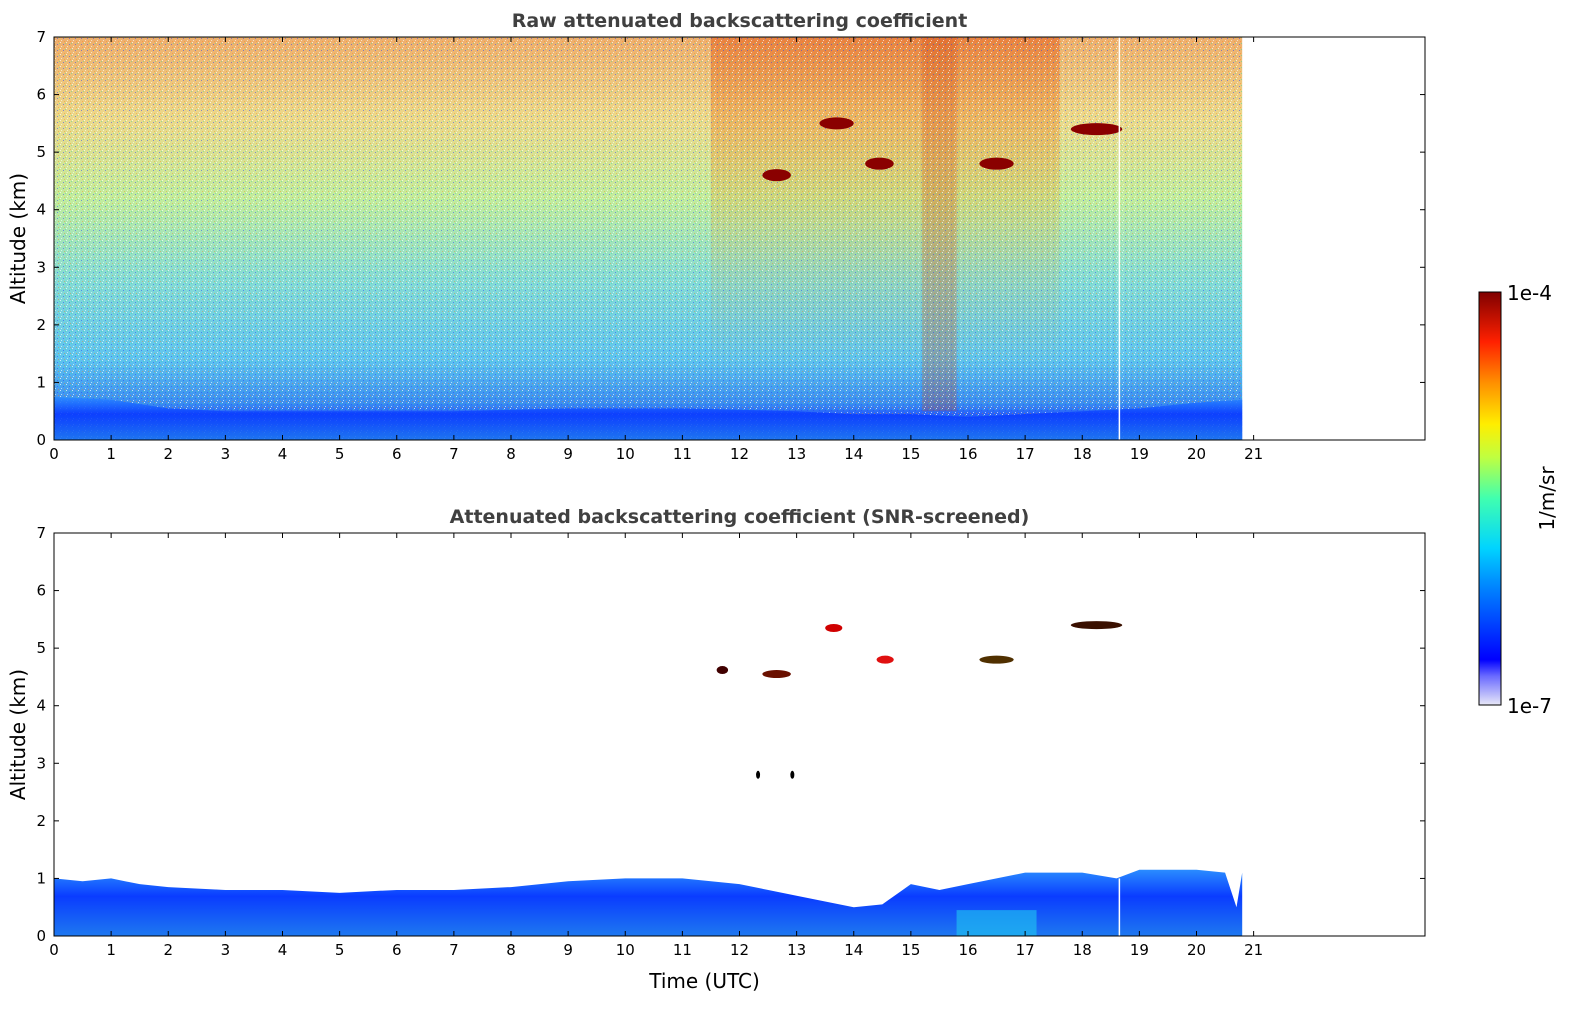 The image size is (1595, 1020). What do you see at coordinates (1529, 706) in the screenshot?
I see `colorbar-min-label: 1e-7` at bounding box center [1529, 706].